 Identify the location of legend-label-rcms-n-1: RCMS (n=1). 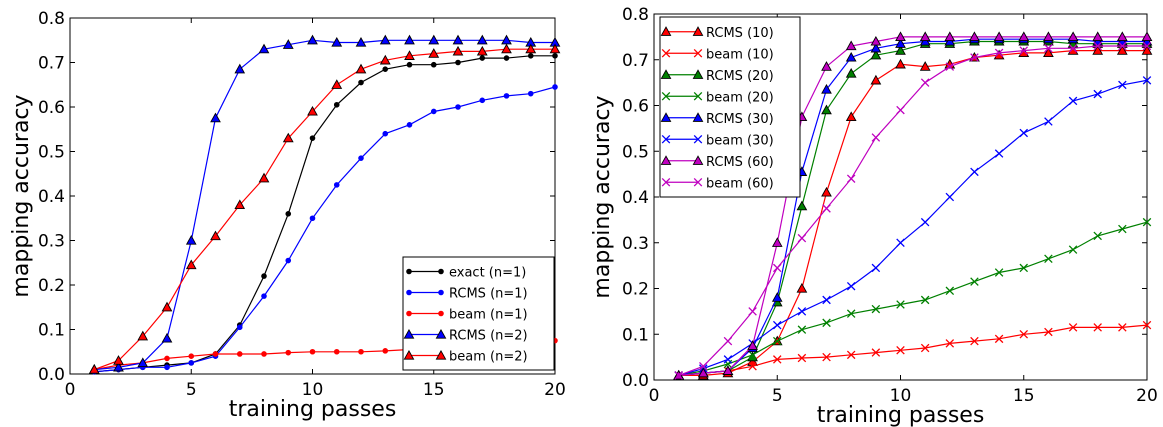
(488, 294).